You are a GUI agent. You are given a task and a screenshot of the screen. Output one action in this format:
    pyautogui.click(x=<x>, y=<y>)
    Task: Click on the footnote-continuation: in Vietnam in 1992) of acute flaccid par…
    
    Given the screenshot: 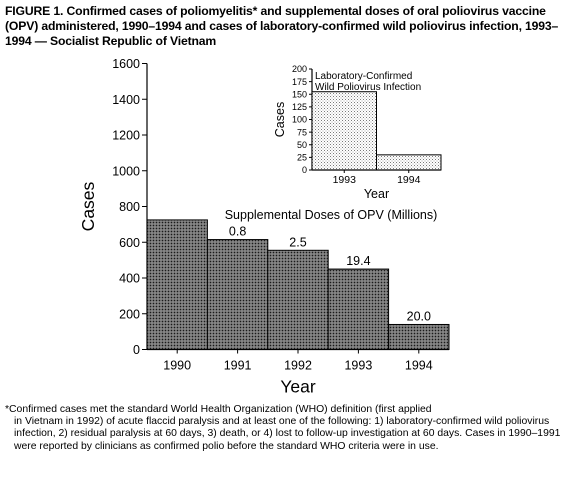 What is the action you would take?
    pyautogui.click(x=286, y=434)
    